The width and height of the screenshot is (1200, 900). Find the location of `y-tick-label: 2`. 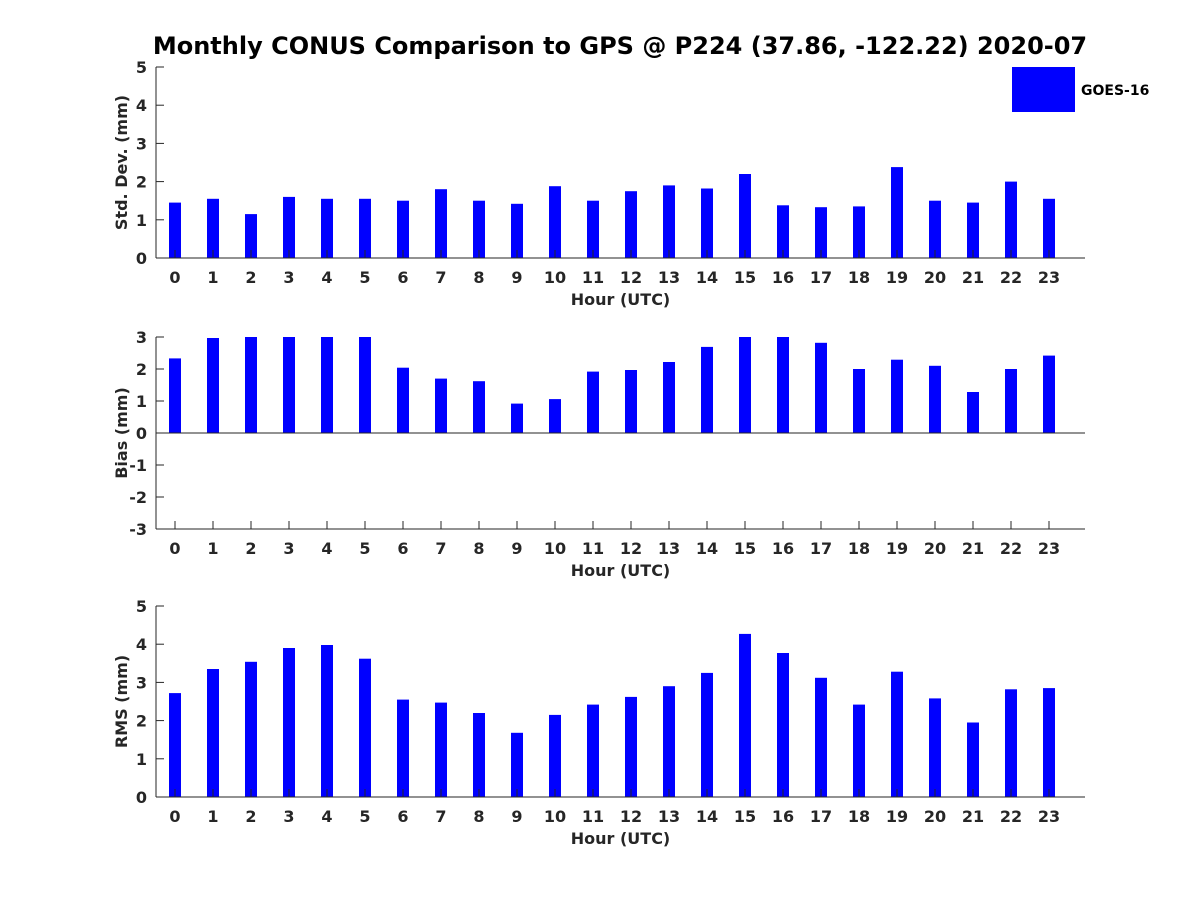

y-tick-label: 2 is located at coordinates (141, 182).